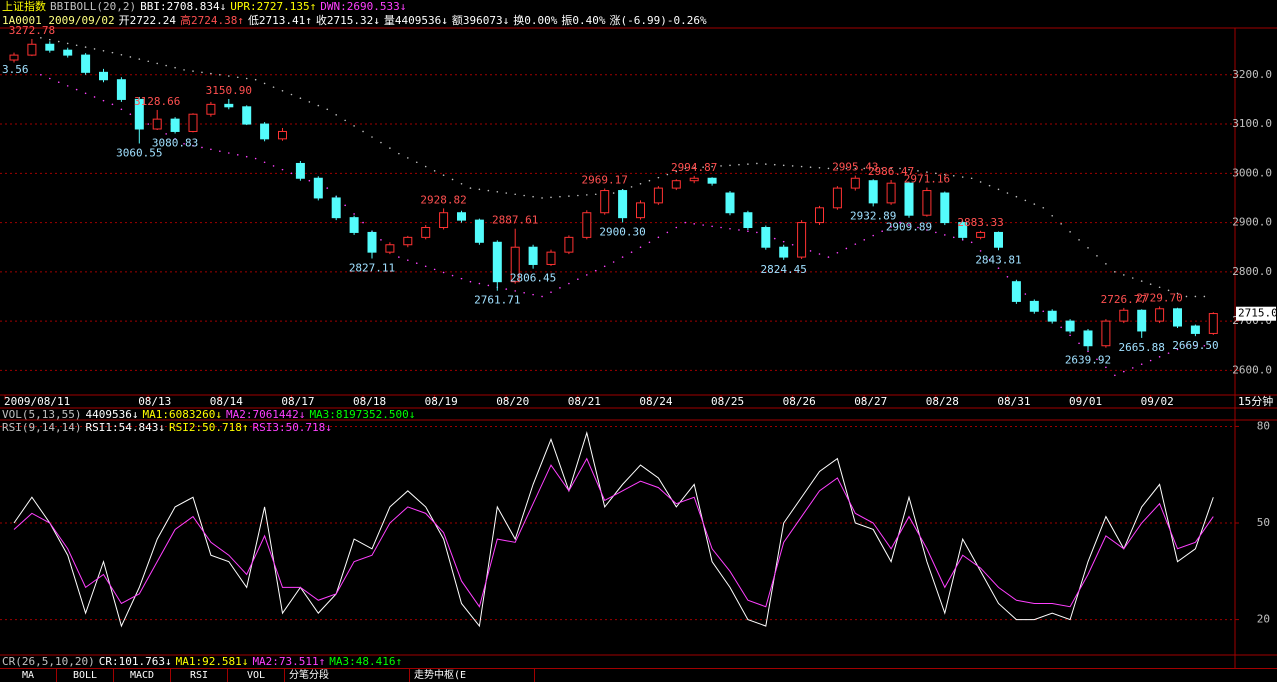 This screenshot has width=1277, height=682. I want to click on x-tick-label: 08/17, so click(297, 401).